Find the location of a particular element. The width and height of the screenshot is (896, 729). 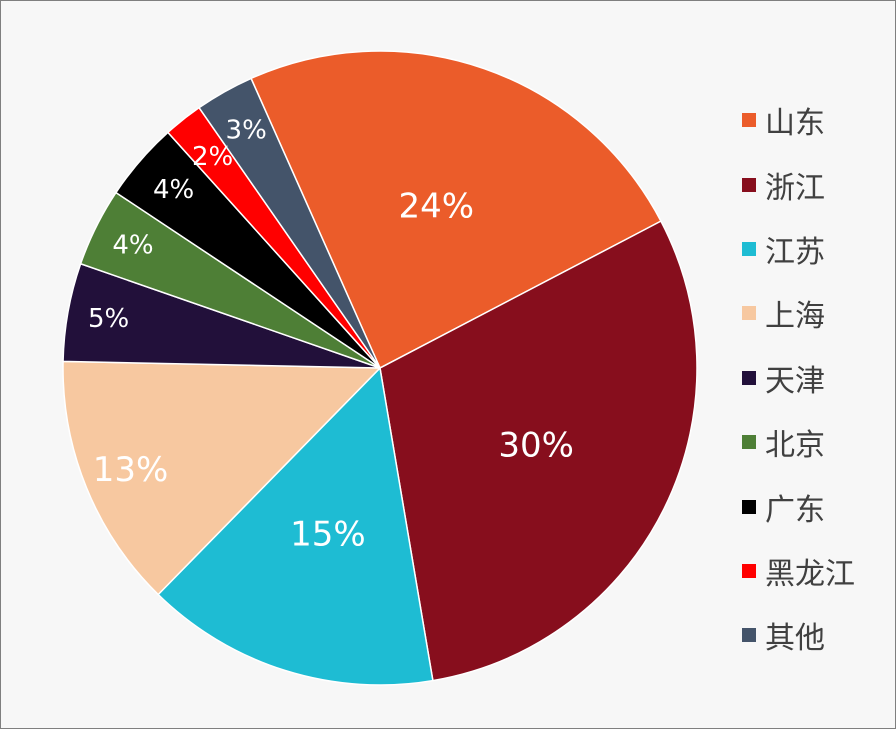

legend-label: 江苏 is located at coordinates (795, 252).